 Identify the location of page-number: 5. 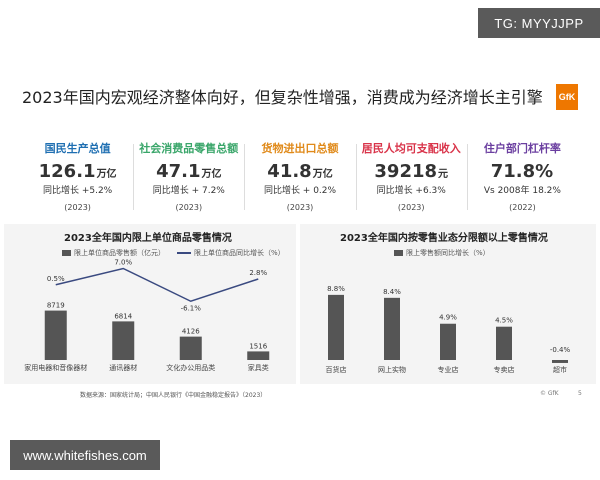
(580, 393).